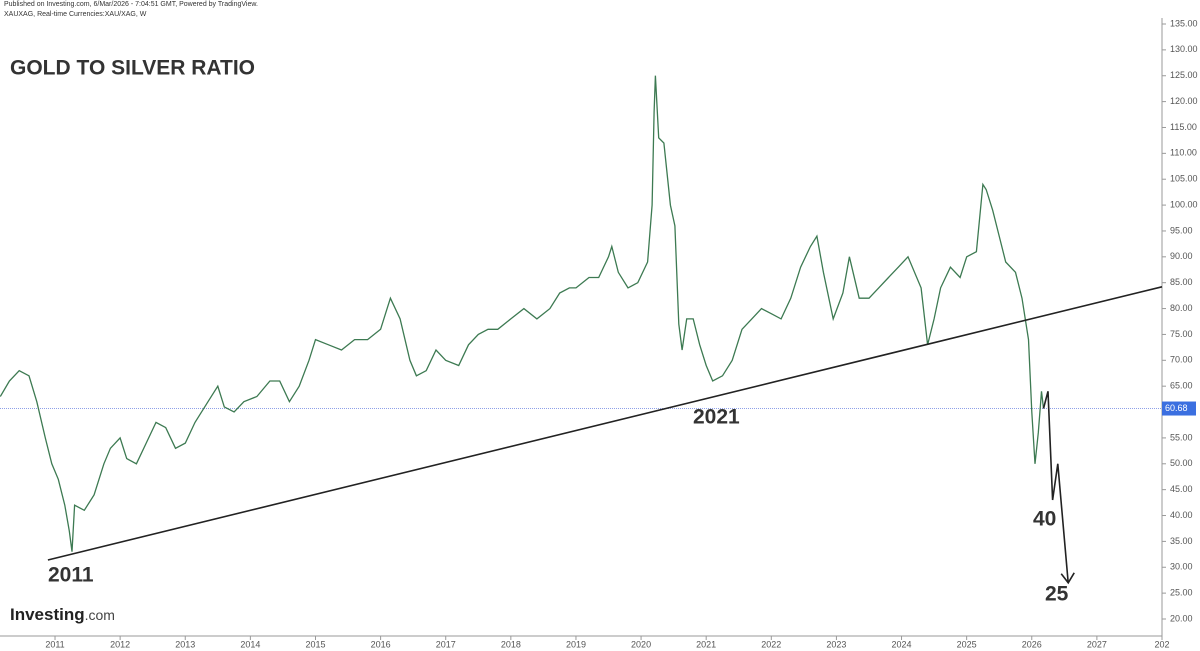 The image size is (1200, 651). What do you see at coordinates (1181, 515) in the screenshot?
I see `y-tick-label: 40.00` at bounding box center [1181, 515].